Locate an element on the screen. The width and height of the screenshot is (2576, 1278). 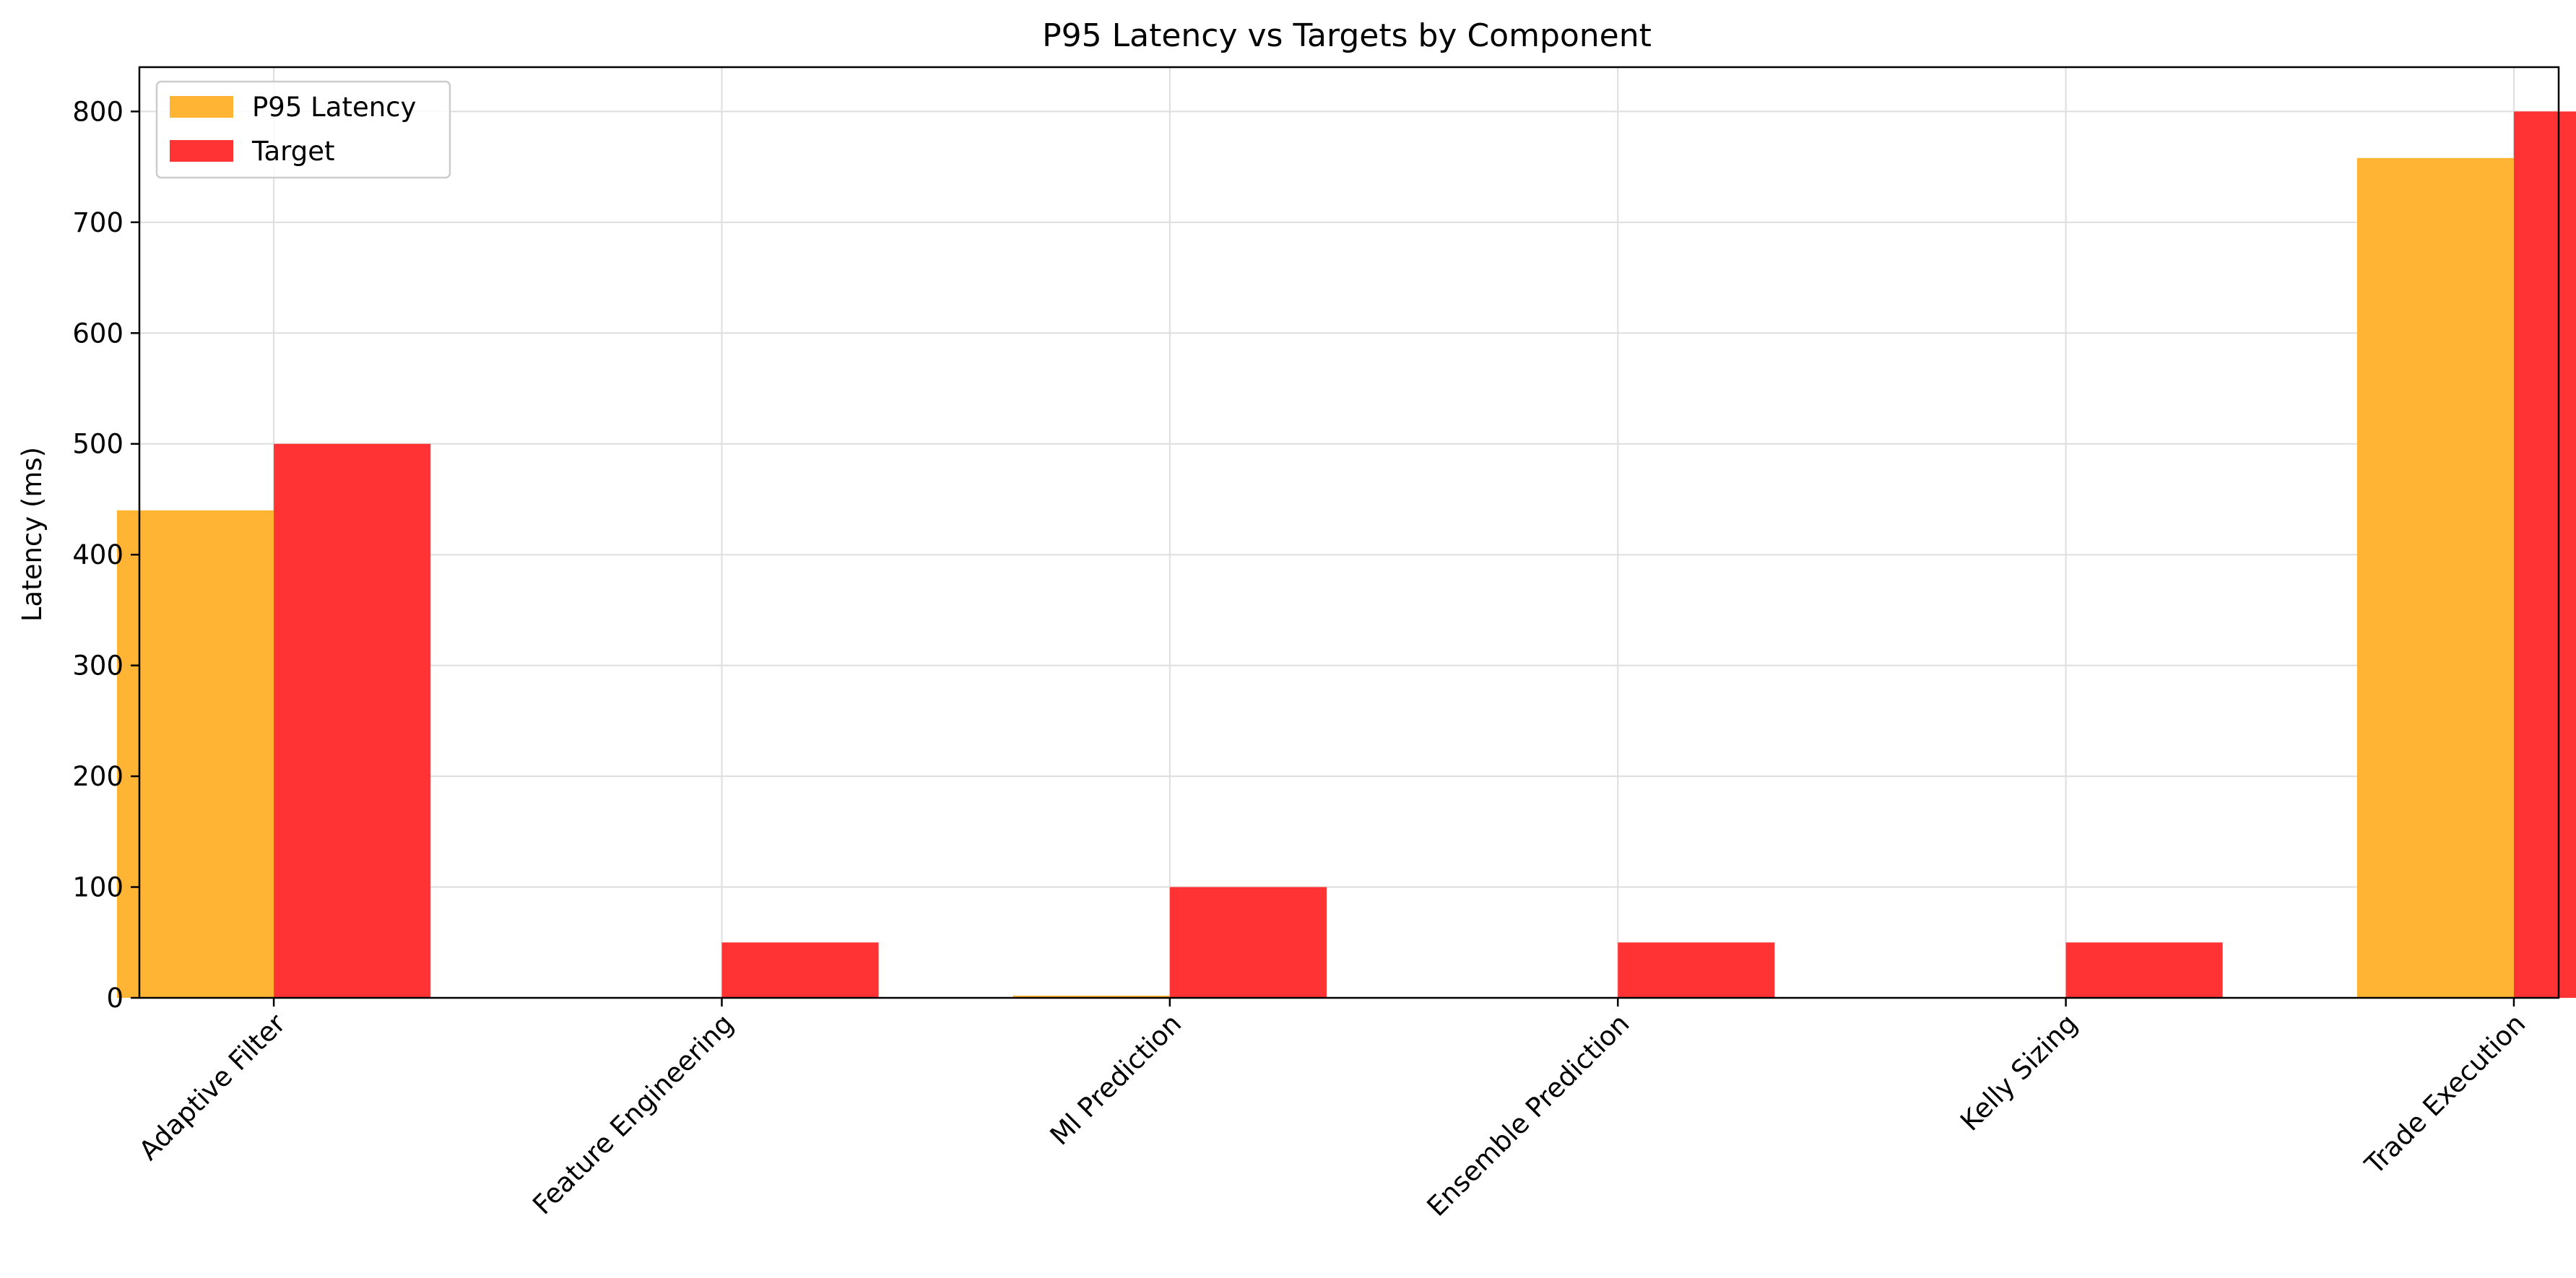
y-tick-label: 400 is located at coordinates (97, 554).